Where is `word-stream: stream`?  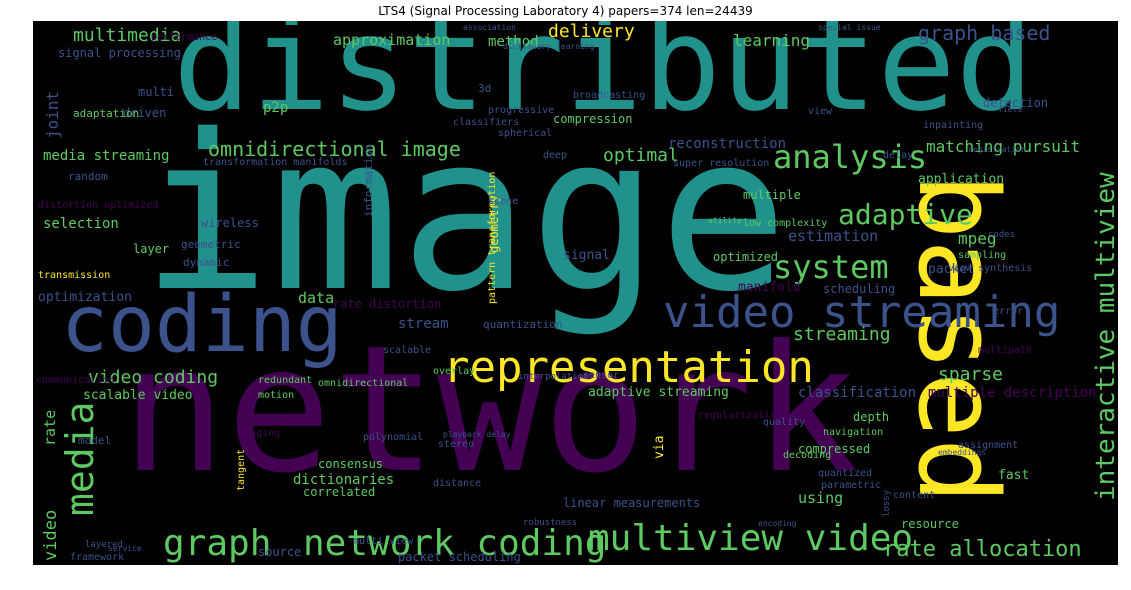
word-stream: stream is located at coordinates (423, 324).